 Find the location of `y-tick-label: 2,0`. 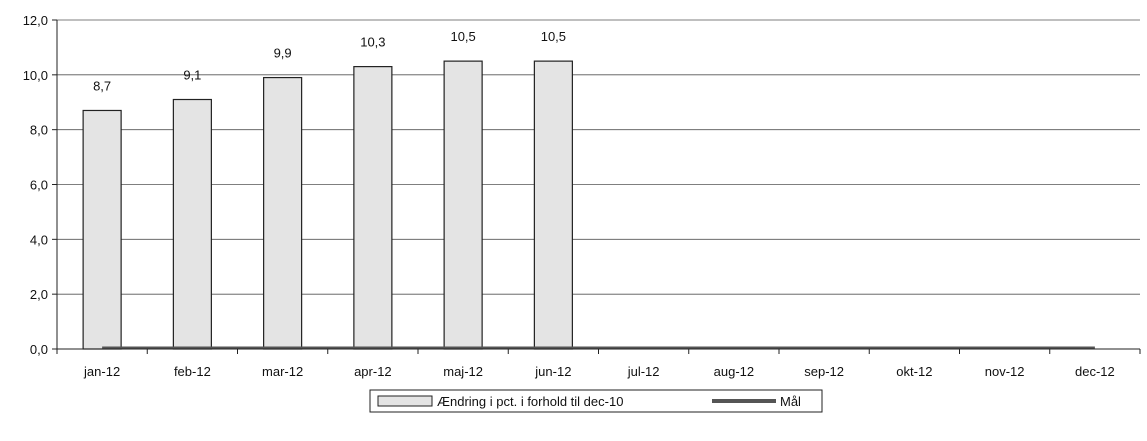

y-tick-label: 2,0 is located at coordinates (39, 294).